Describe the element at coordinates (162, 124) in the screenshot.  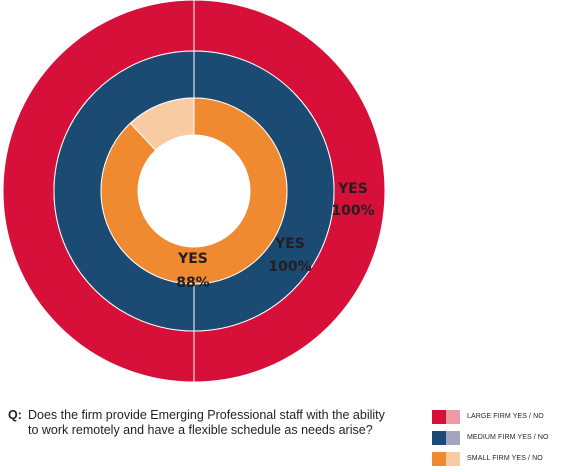
I see `small-firm-no-slice` at that location.